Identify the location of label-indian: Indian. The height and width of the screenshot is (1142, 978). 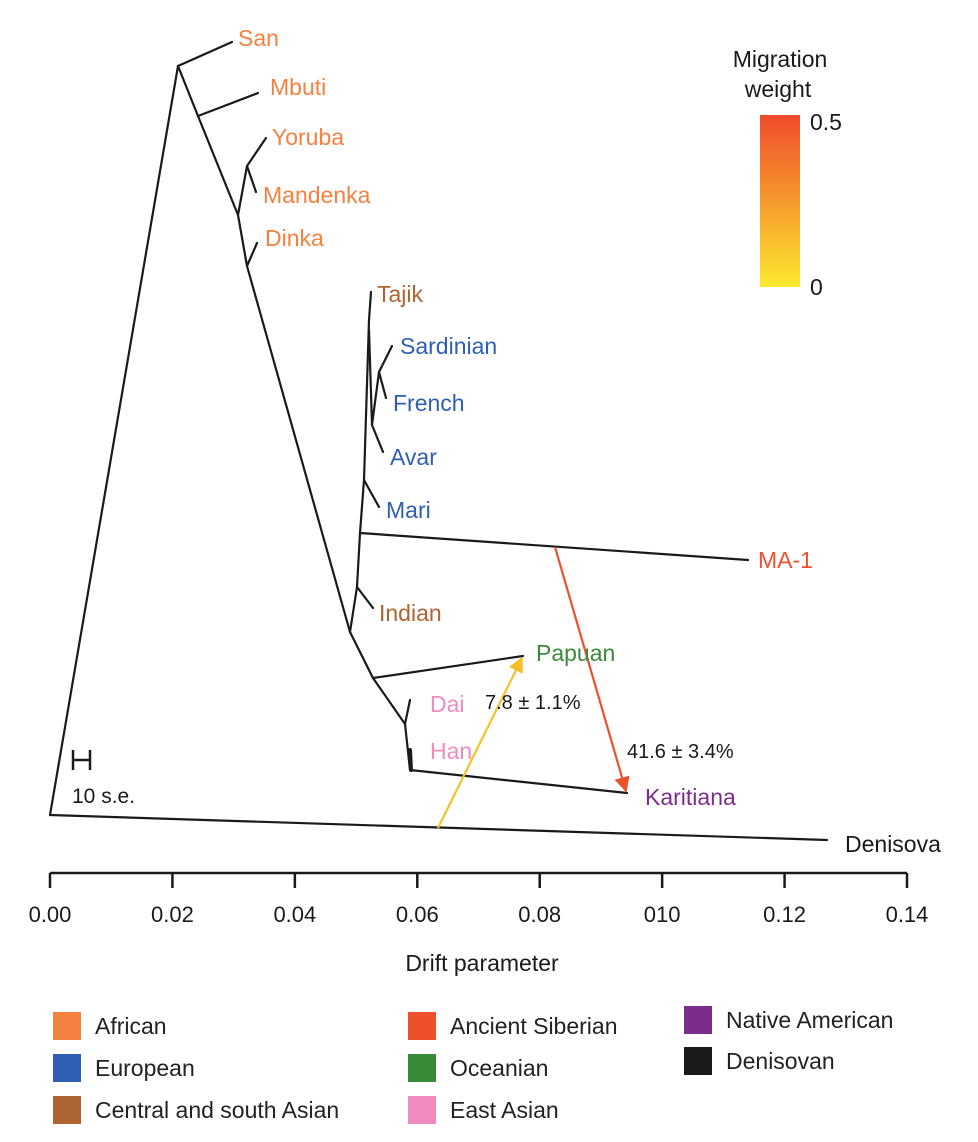
(410, 613).